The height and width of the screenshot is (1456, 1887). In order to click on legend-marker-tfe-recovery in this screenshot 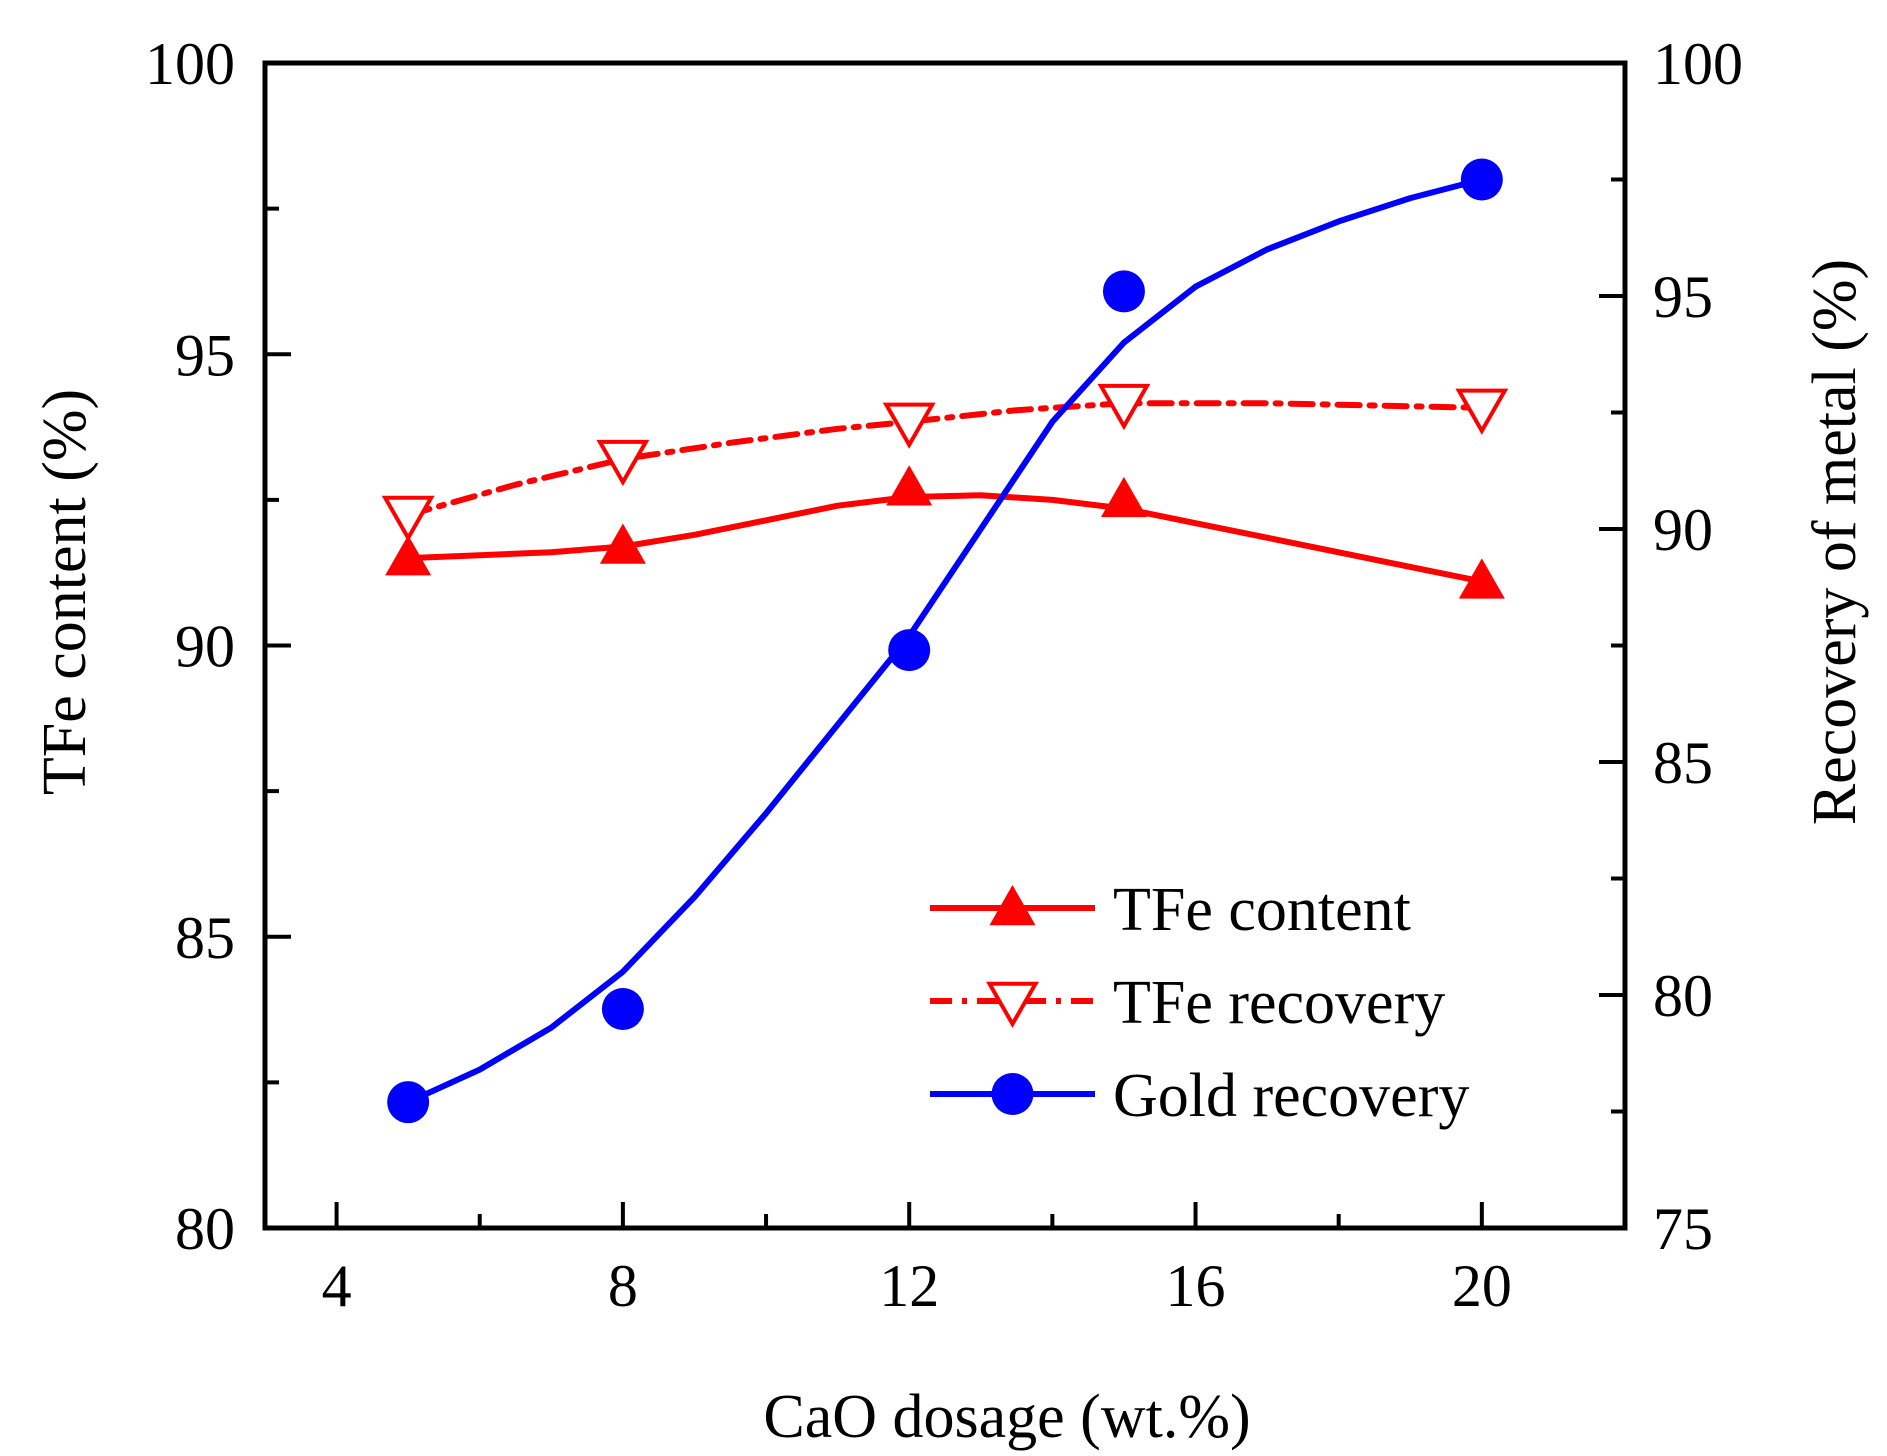, I will do `click(1012, 1005)`.